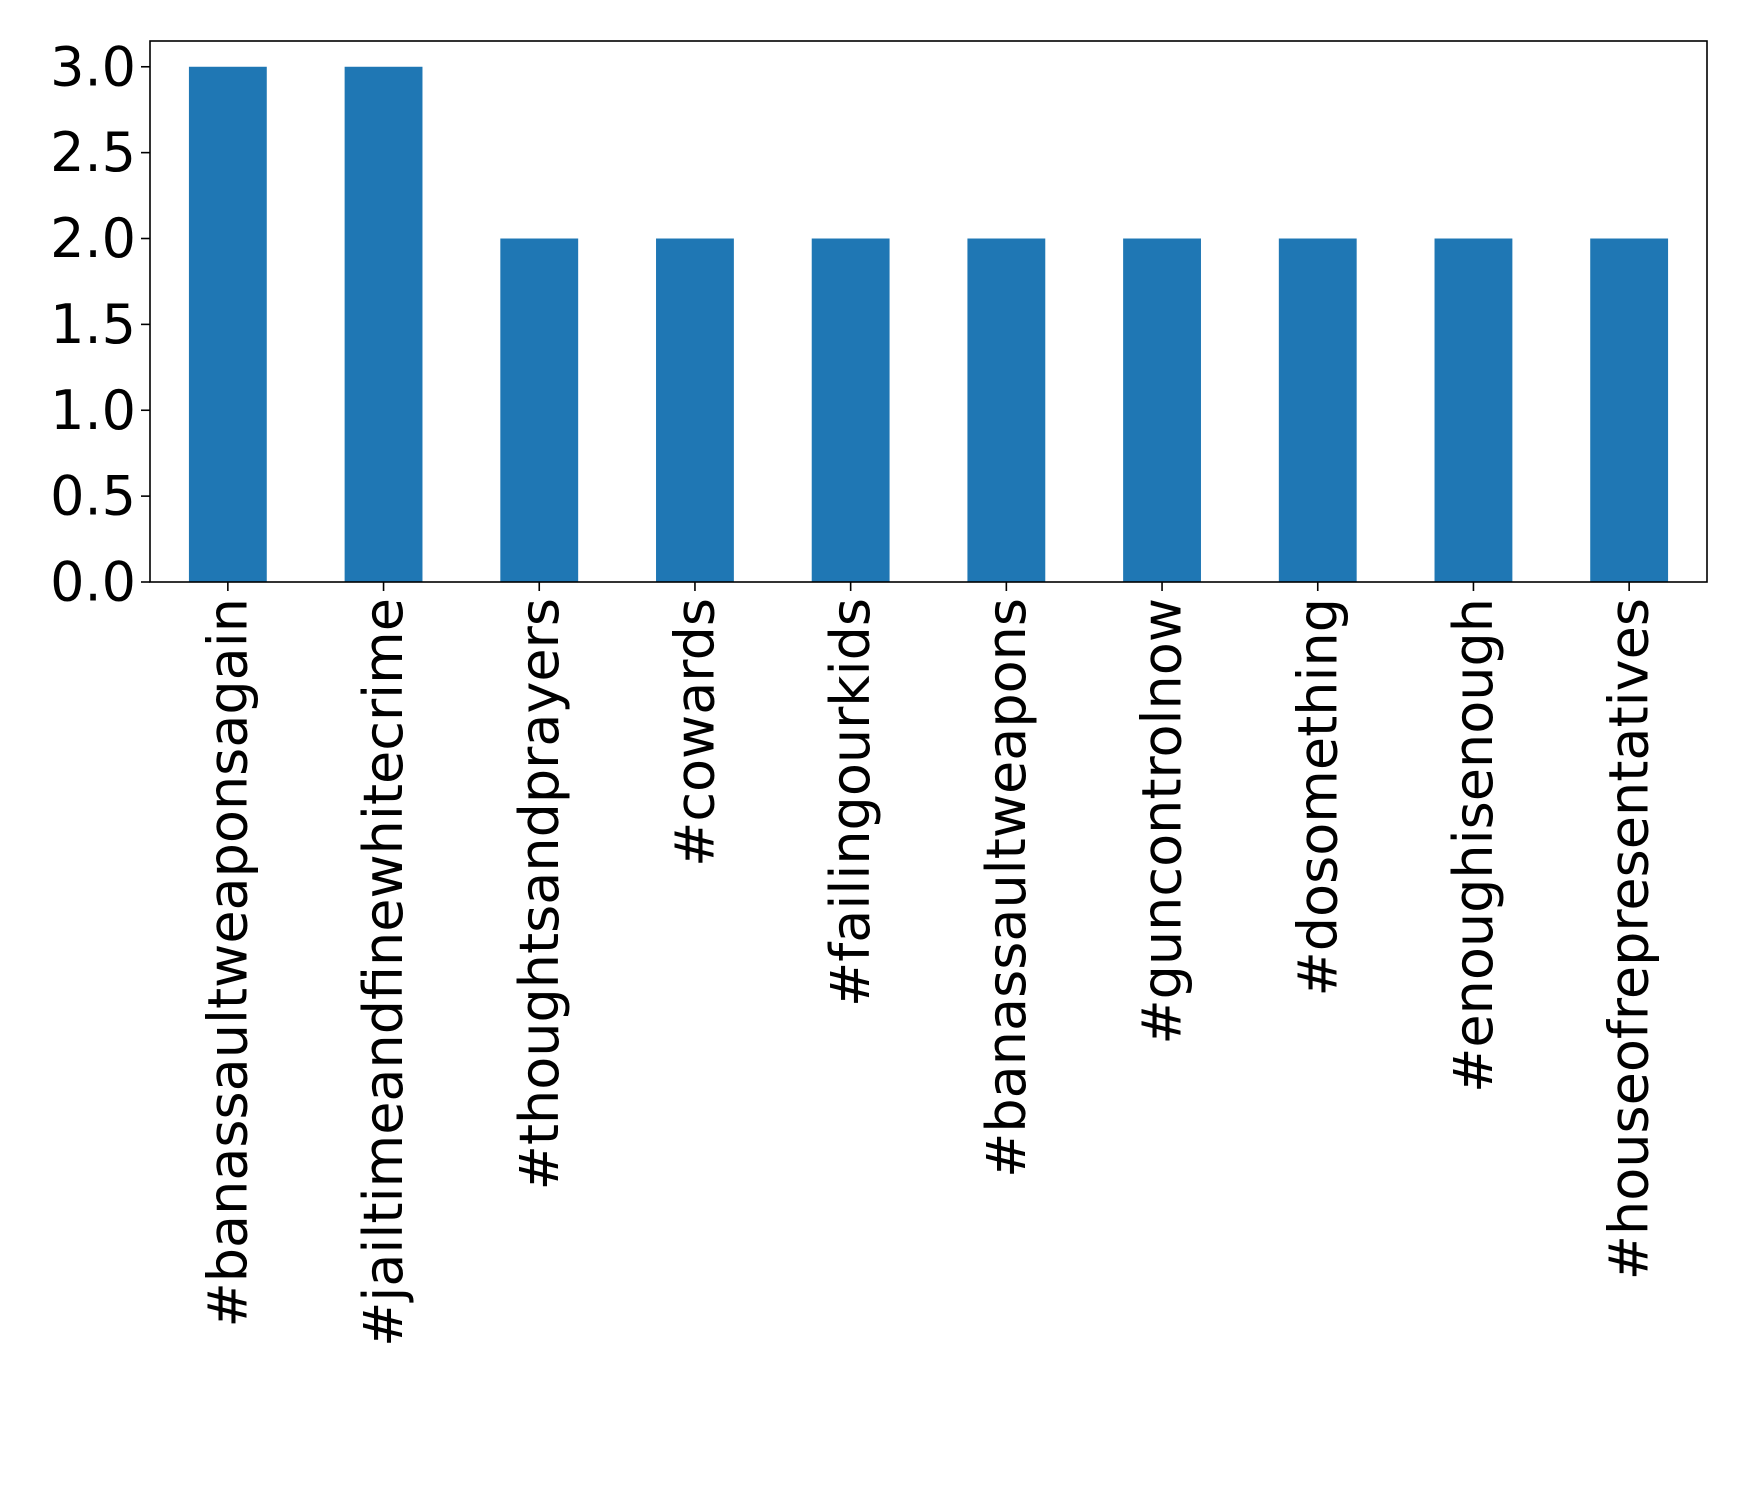  What do you see at coordinates (383, 972) in the screenshot?
I see `x-tick-label-1: #jailtimeandfinewhitecrime` at bounding box center [383, 972].